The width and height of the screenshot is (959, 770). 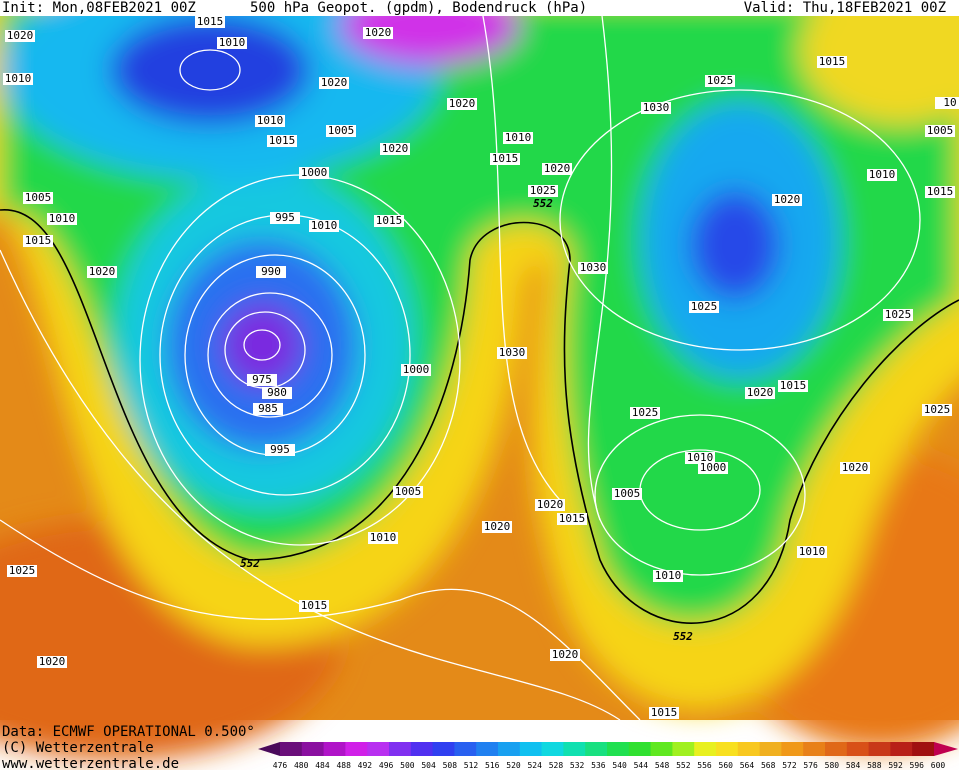 What do you see at coordinates (271, 271) in the screenshot?
I see `isobar-label: 990` at bounding box center [271, 271].